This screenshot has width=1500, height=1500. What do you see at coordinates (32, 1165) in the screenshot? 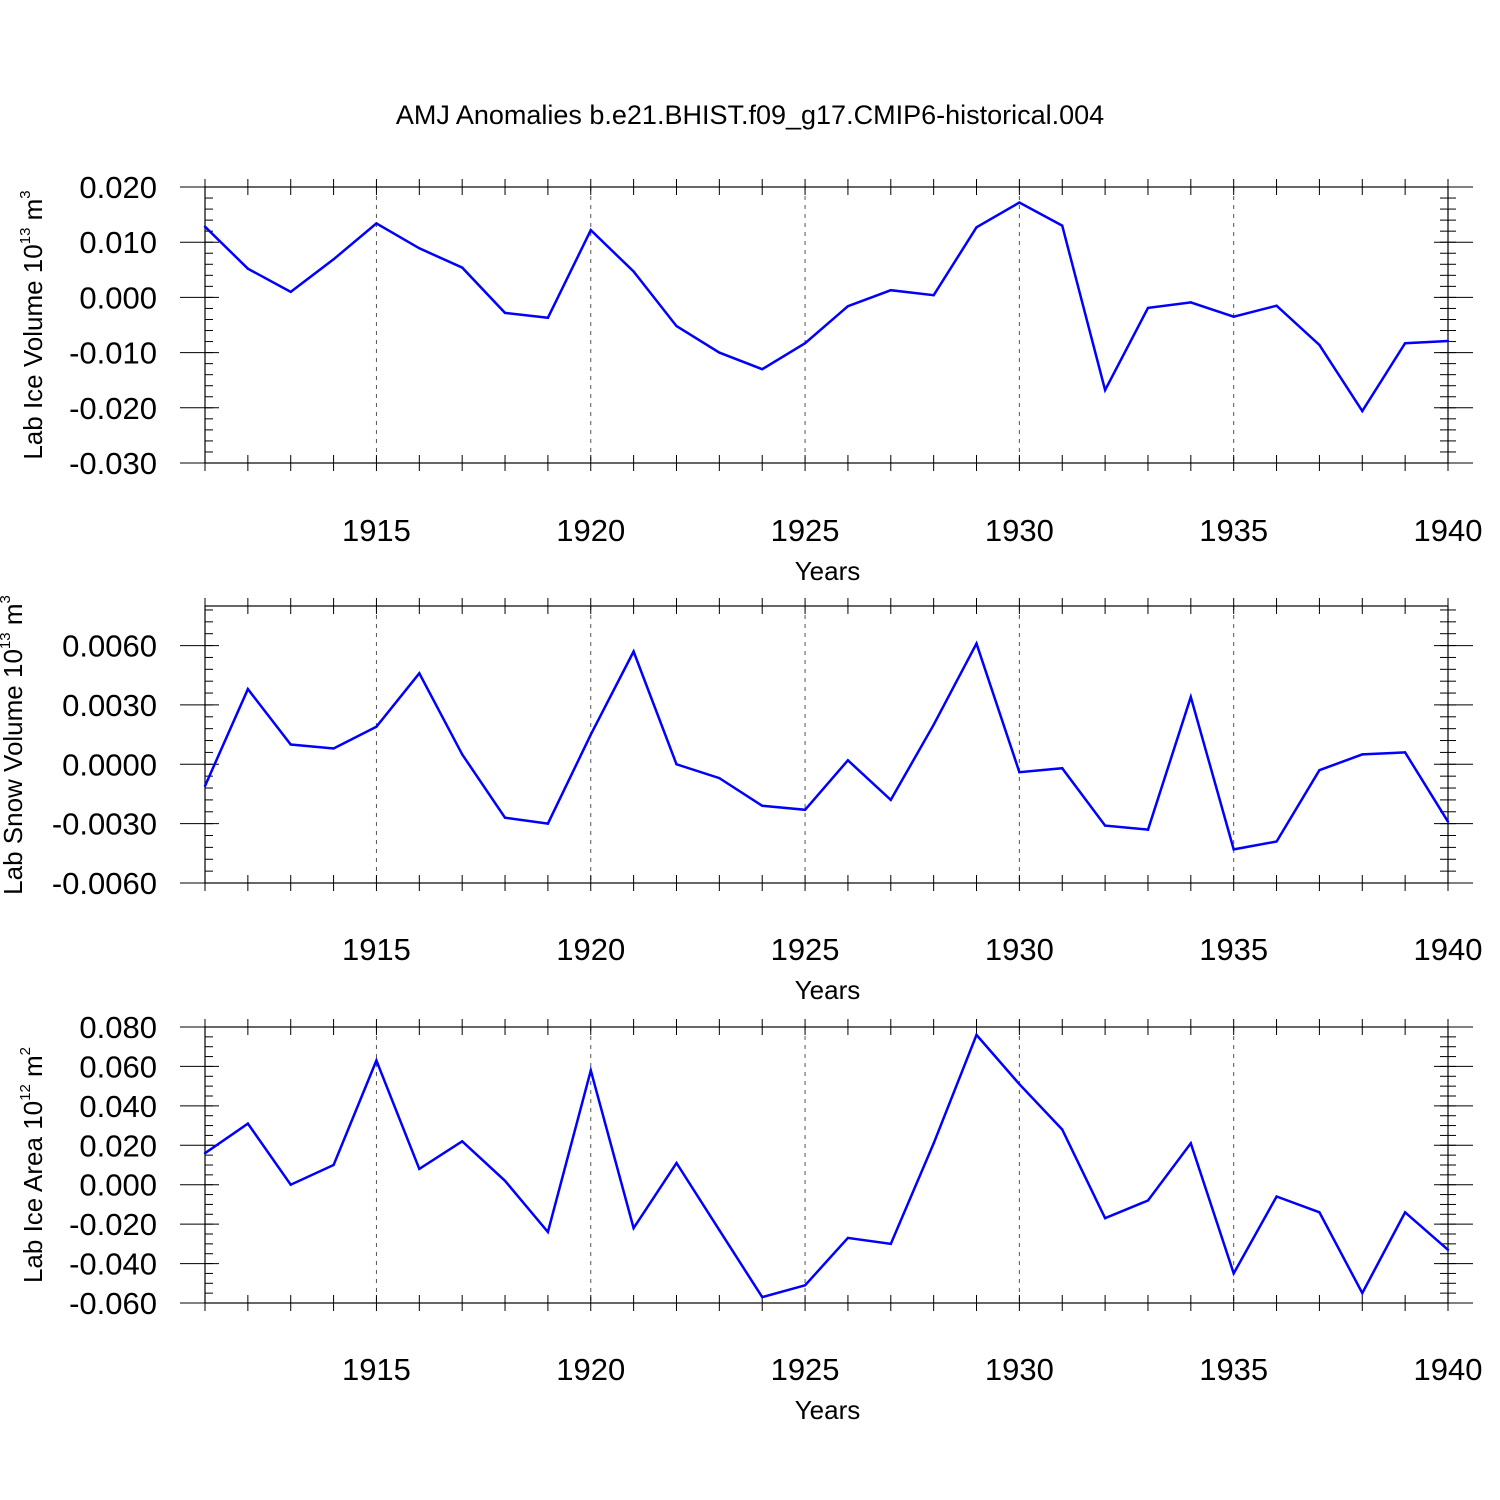
I see `y-axis-label: Lab Ice Area 1012 m2` at bounding box center [32, 1165].